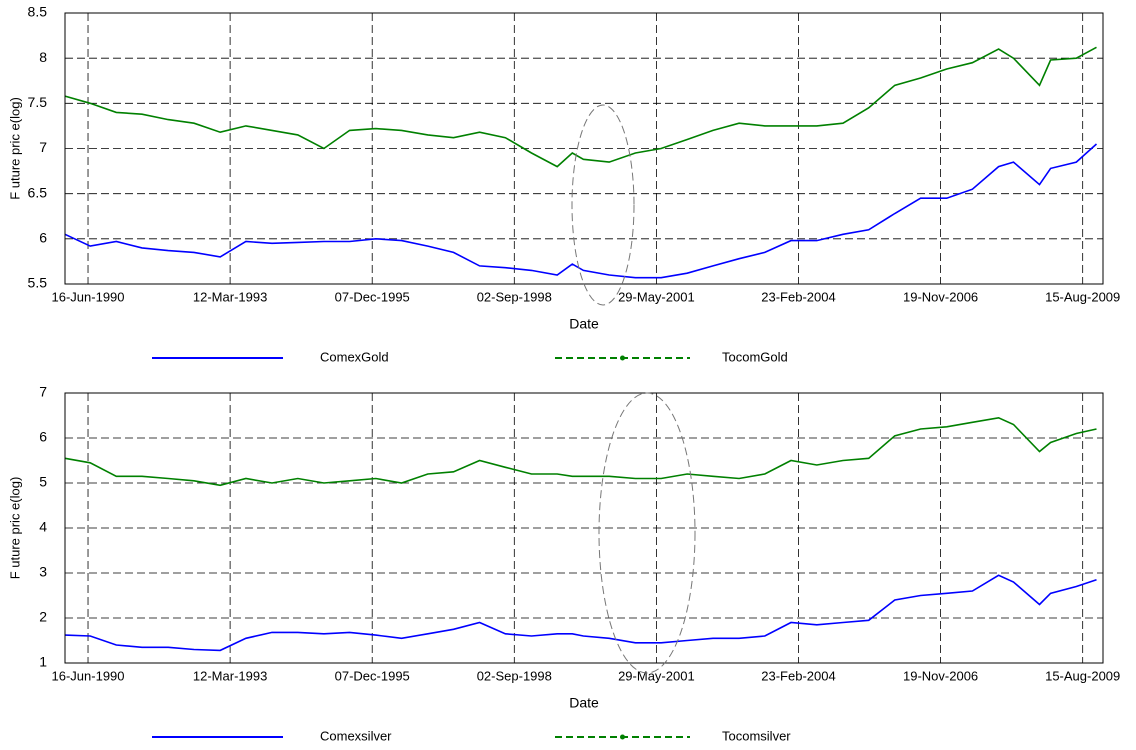 The image size is (1136, 750). What do you see at coordinates (354, 356) in the screenshot?
I see `legend-label: ComexGold` at bounding box center [354, 356].